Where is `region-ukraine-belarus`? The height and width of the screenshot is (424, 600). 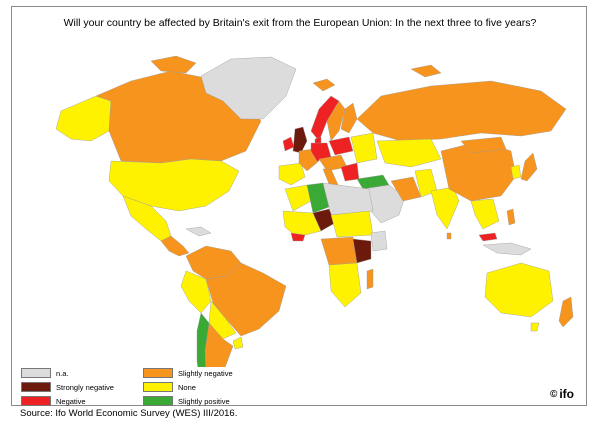 region-ukraine-belarus is located at coordinates (364, 148).